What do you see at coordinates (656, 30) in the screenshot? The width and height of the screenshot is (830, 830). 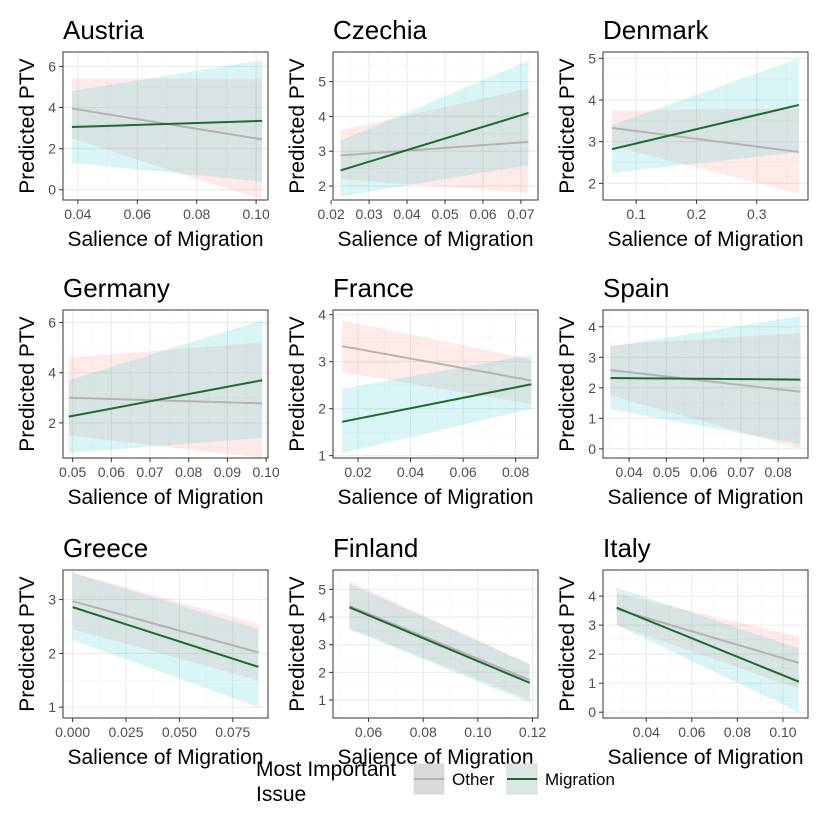 I see `panel-title: Denmark` at bounding box center [656, 30].